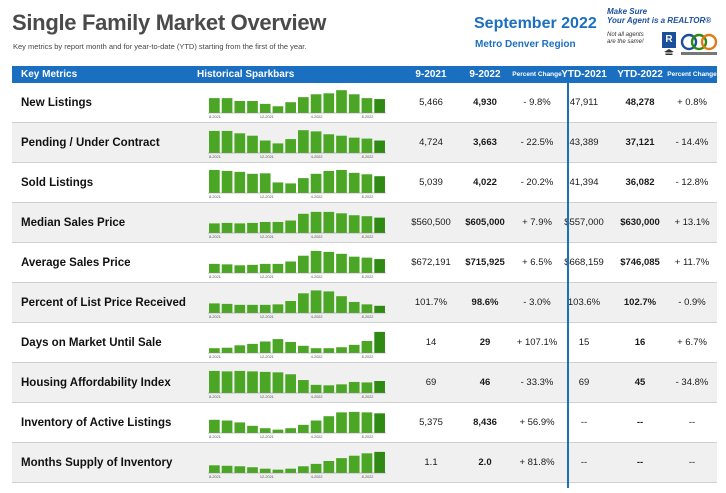 Image resolution: width=726 pixels, height=493 pixels. I want to click on report-month: September 2022, so click(535, 23).